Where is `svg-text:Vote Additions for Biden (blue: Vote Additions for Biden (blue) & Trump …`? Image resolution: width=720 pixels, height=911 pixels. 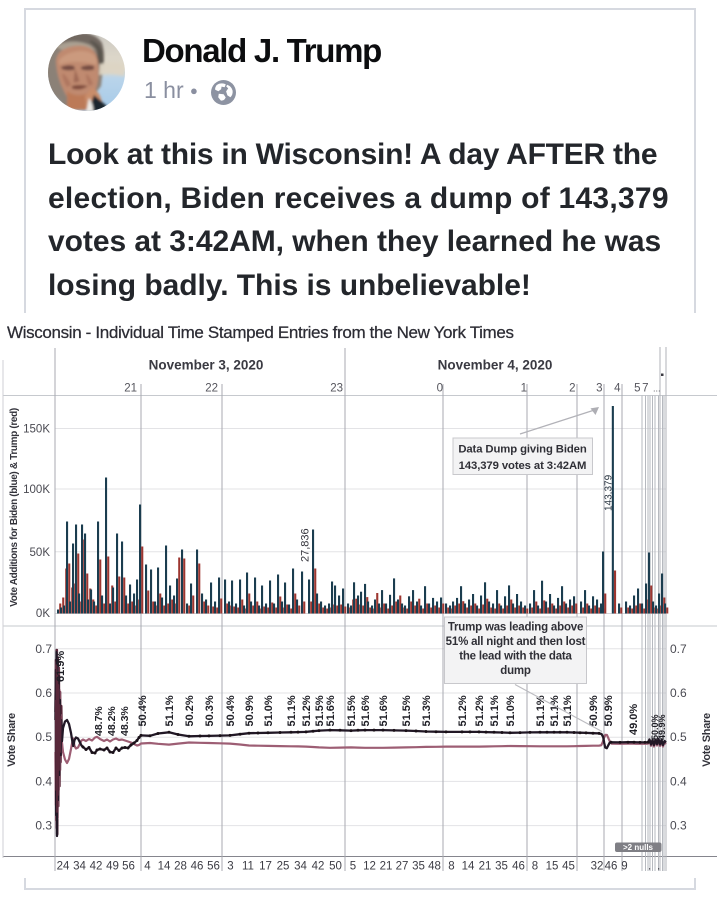
svg-text:Vote Additions for Biden (blue: Vote Additions for Biden (blue) & Trump … is located at coordinates (14, 507).